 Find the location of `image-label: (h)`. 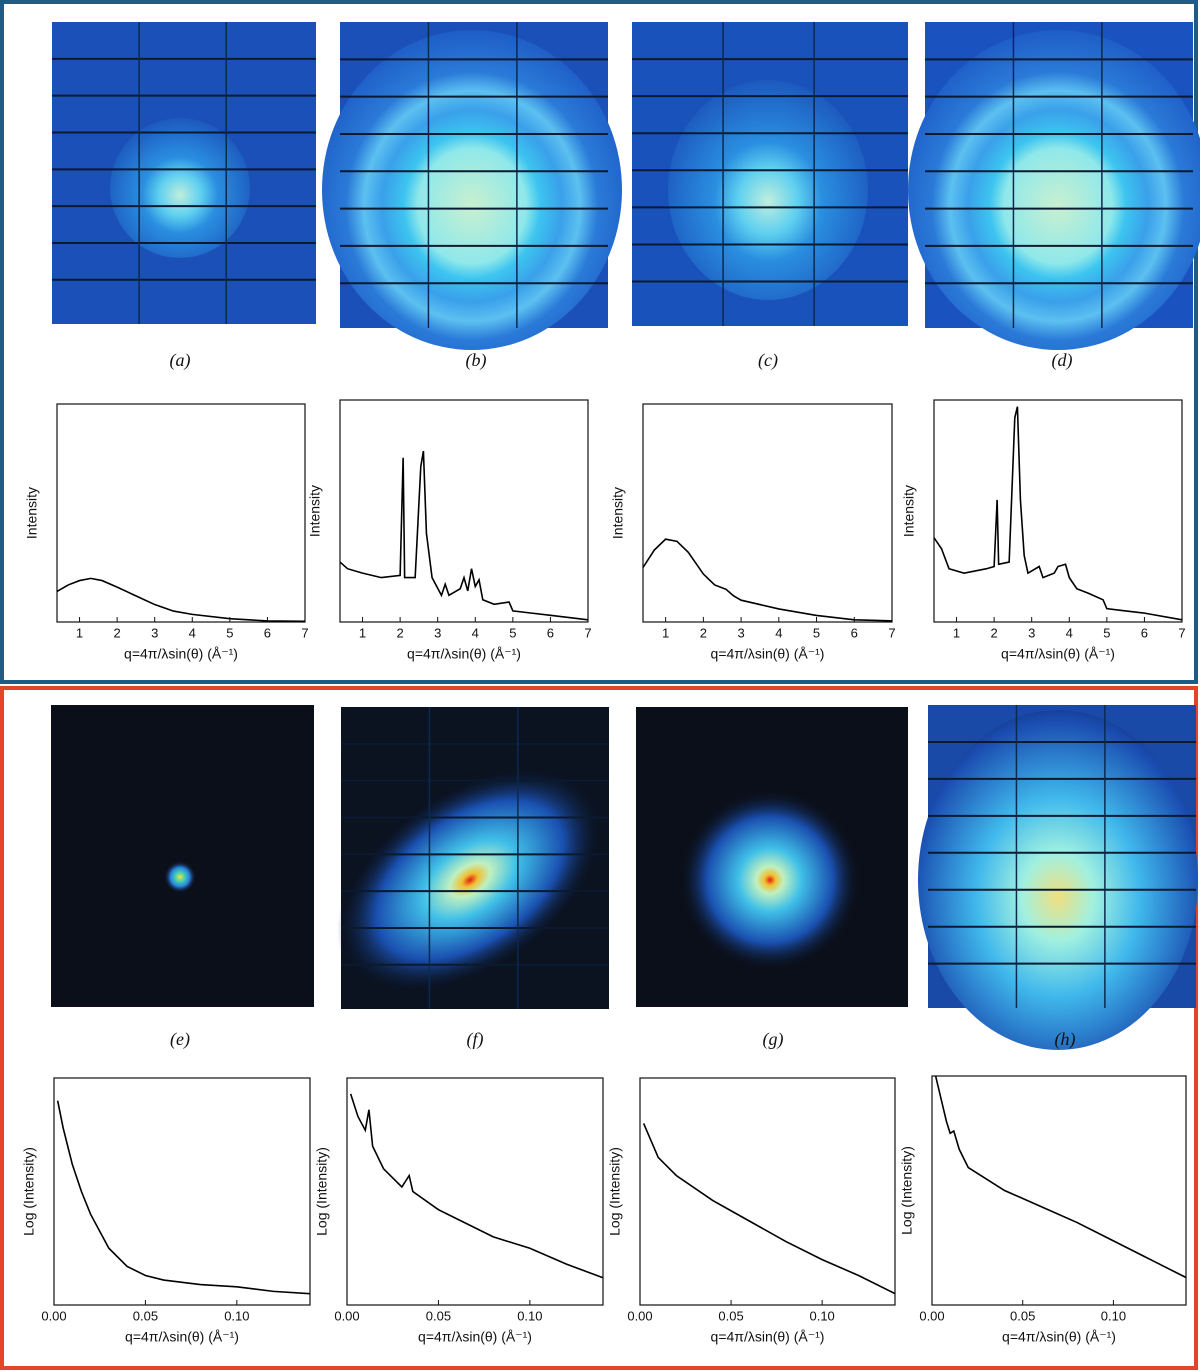

image-label: (h) is located at coordinates (1065, 1039).